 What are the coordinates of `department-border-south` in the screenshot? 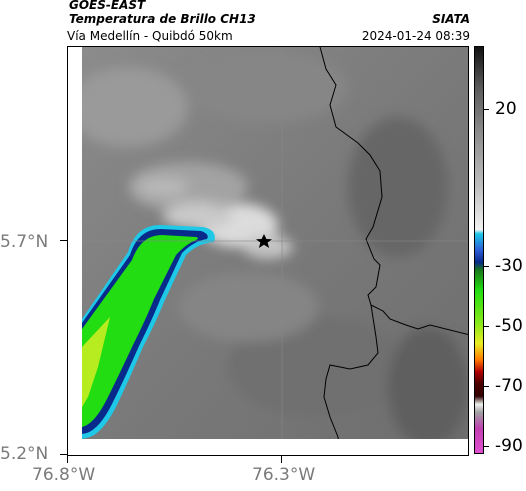 It's located at (351, 379).